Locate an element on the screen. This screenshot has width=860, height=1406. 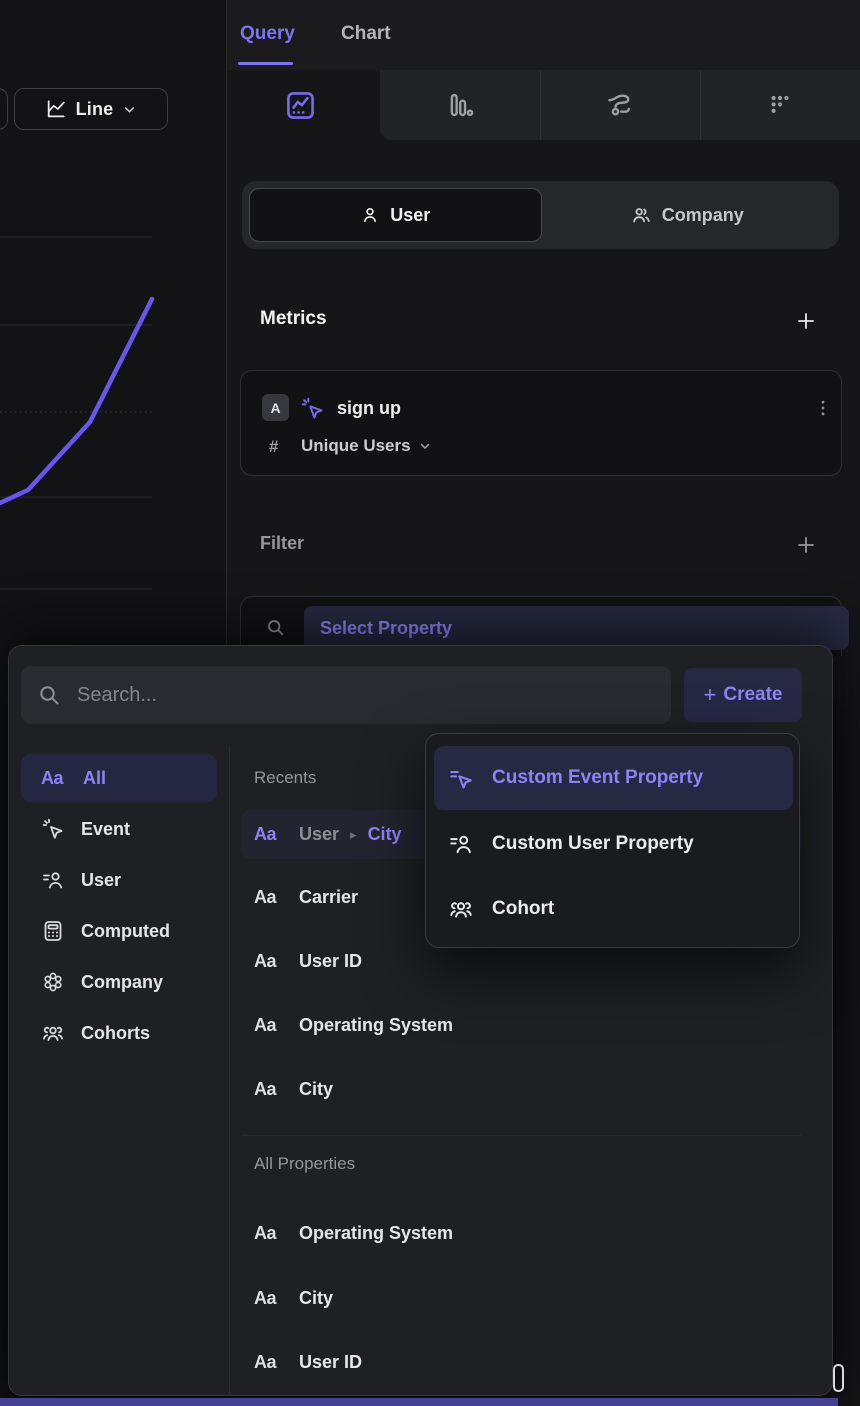
category-user: User is located at coordinates (119, 880).